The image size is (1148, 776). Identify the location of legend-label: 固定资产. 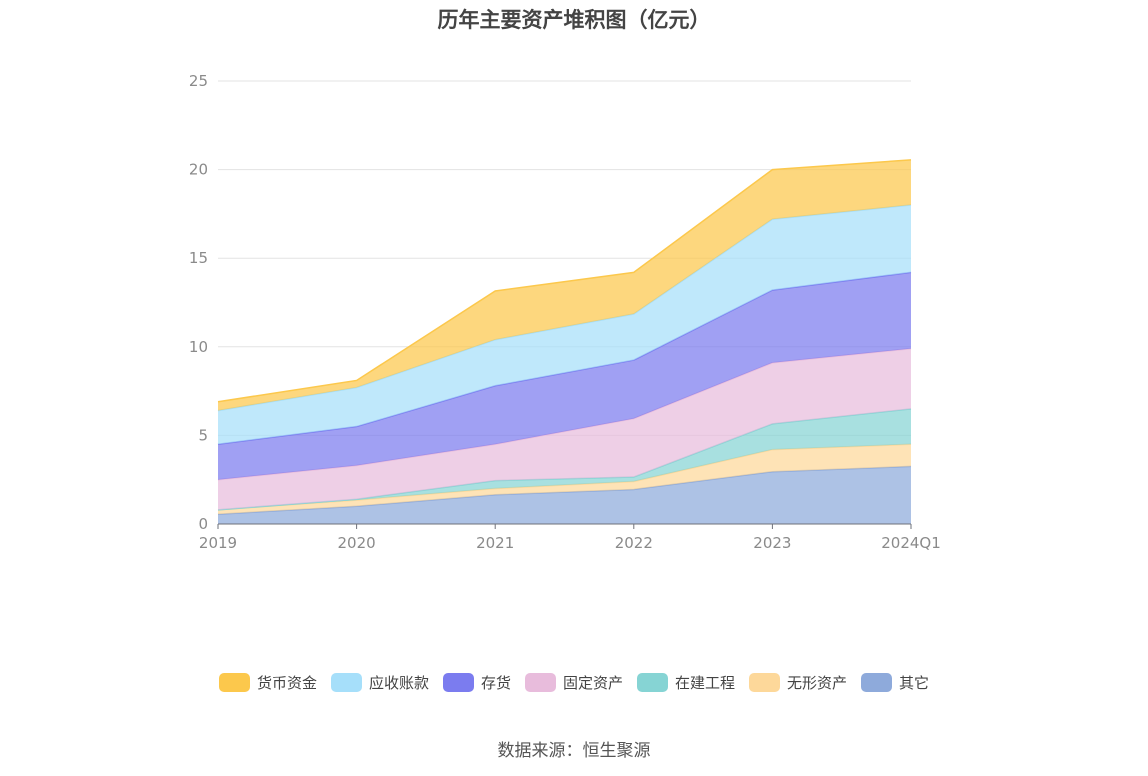
(592, 683).